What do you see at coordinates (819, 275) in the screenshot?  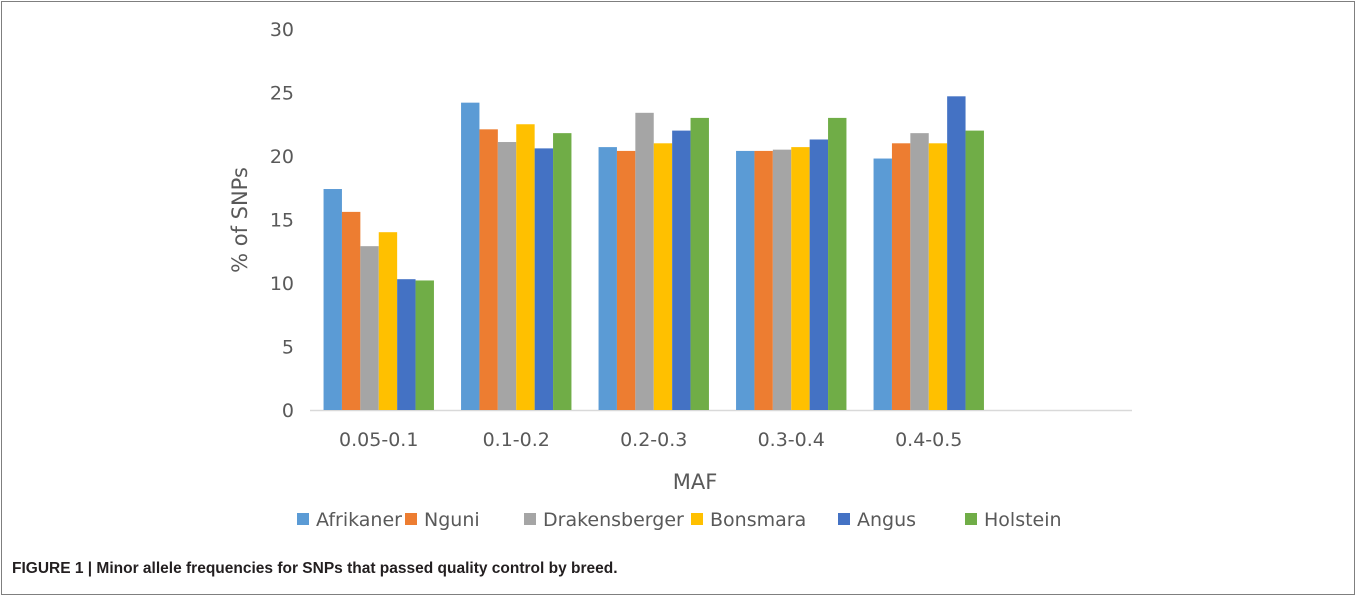 I see `bar-angus-0.3-0.4` at bounding box center [819, 275].